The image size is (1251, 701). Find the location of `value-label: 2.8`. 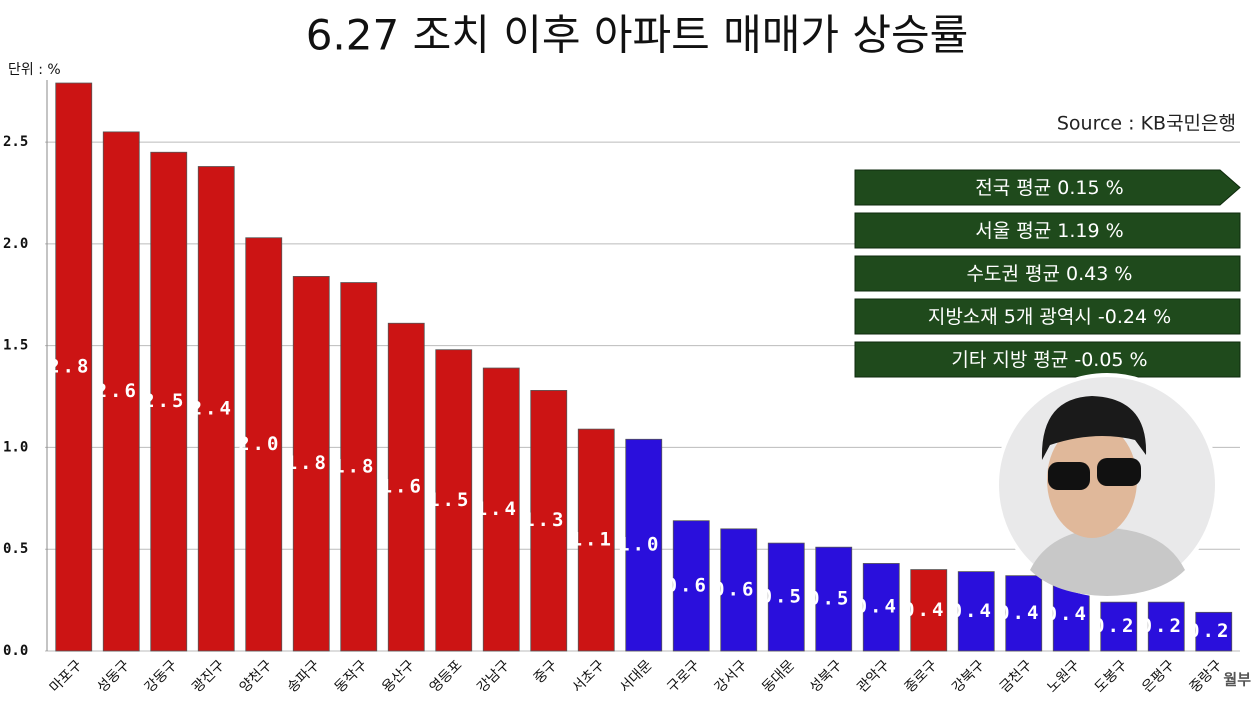

value-label: 2.8 is located at coordinates (69, 367).